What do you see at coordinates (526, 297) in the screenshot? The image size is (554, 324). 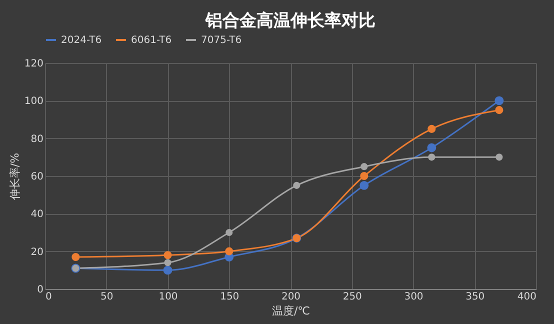 I see `x-tick-label: 400` at bounding box center [526, 297].